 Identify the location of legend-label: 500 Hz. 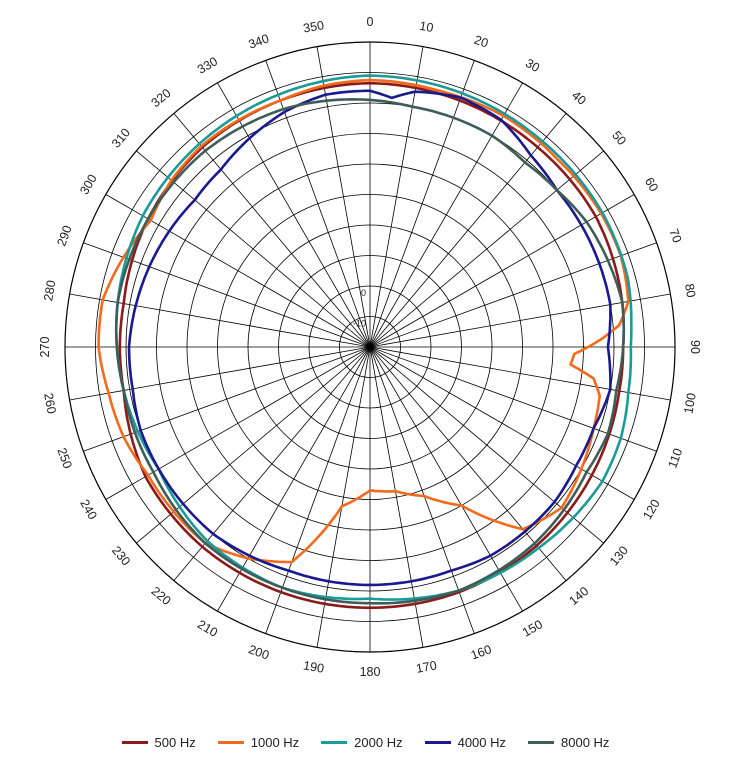
(175, 742).